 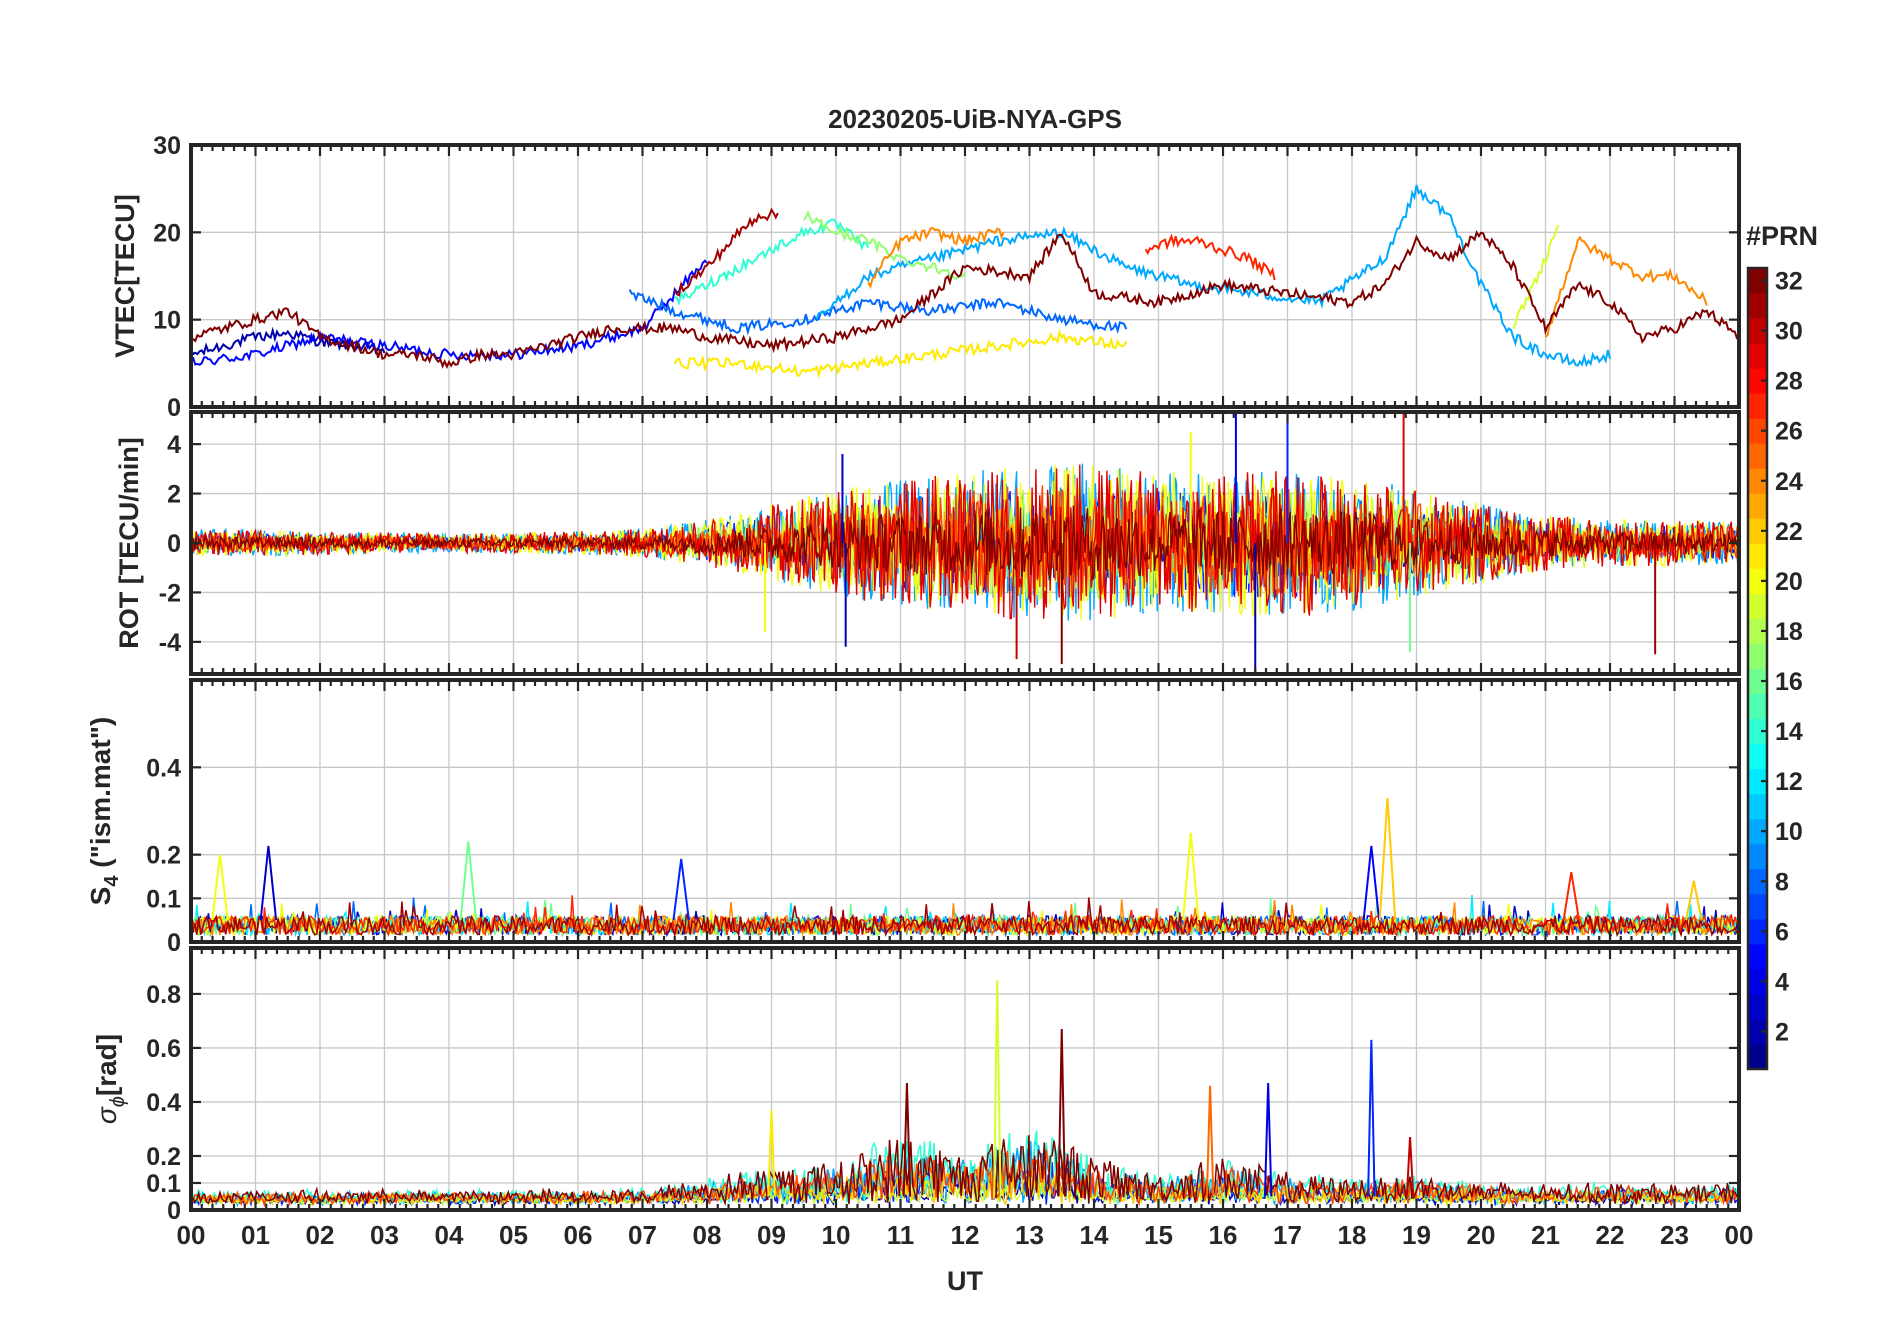 I want to click on y-tick-label: 0.6, so click(x=163, y=1049).